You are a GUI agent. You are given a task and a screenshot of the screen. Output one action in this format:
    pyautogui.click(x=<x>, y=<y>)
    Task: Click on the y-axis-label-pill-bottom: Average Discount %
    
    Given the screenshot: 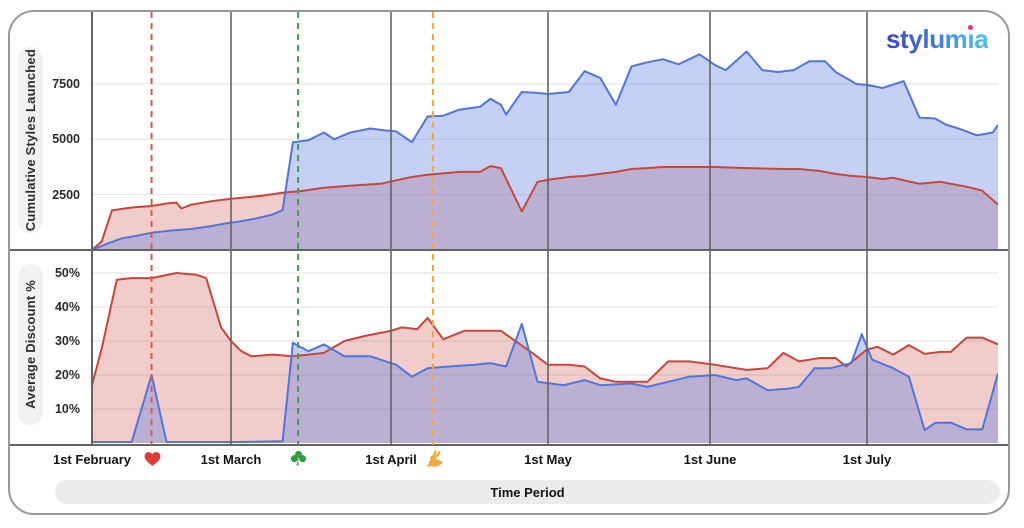 What is the action you would take?
    pyautogui.click(x=30, y=344)
    